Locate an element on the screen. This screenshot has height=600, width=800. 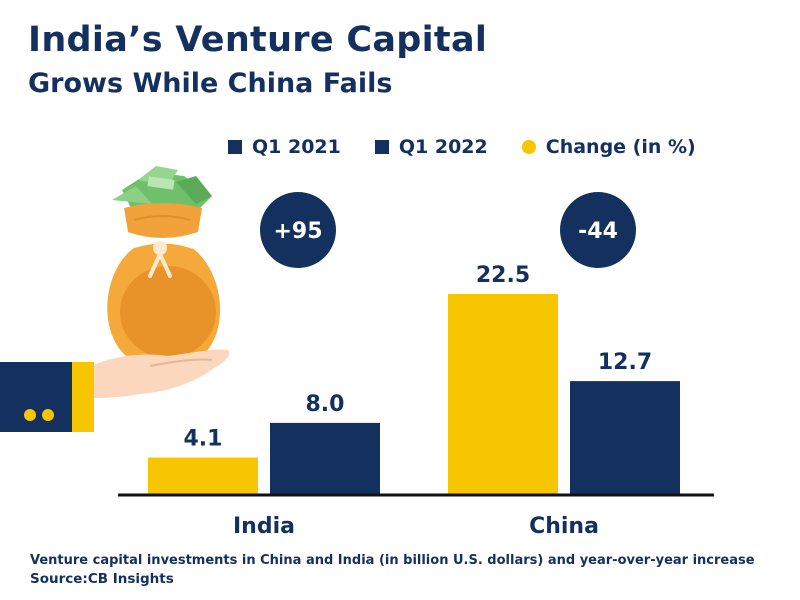
change-bubble-china is located at coordinates (598, 230).